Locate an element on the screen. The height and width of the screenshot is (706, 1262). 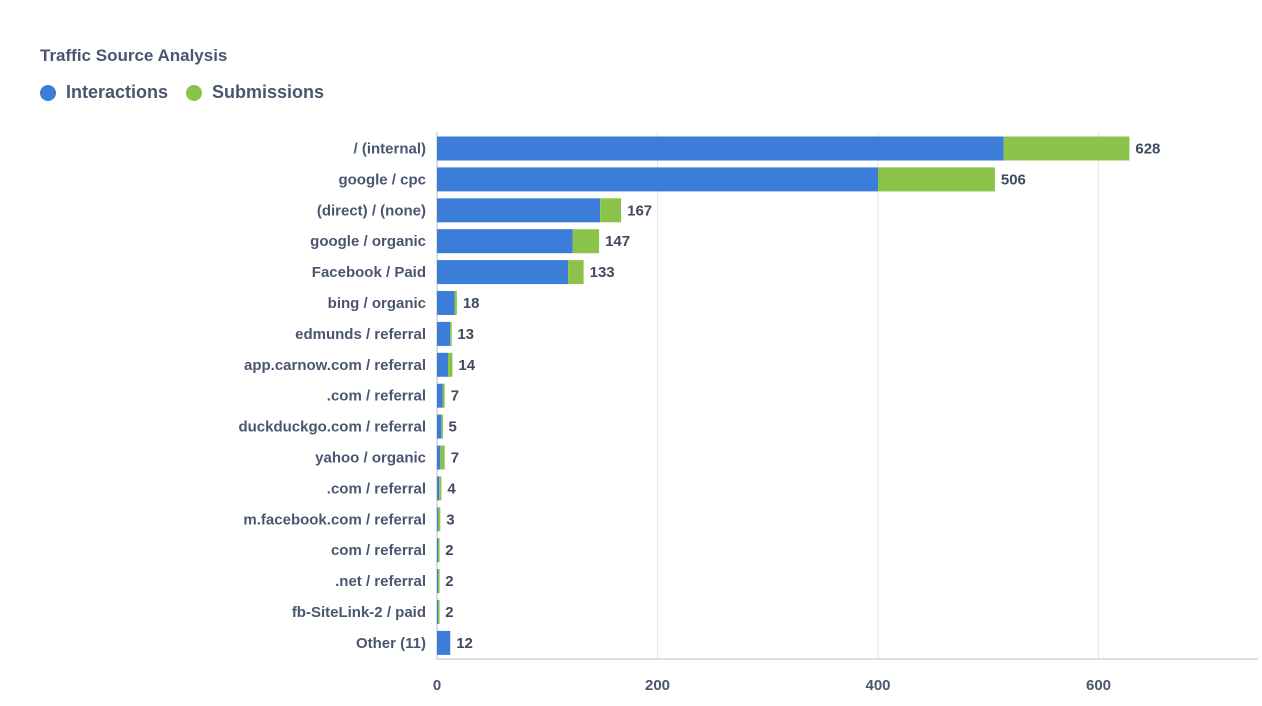
data-label: 167 is located at coordinates (639, 210).